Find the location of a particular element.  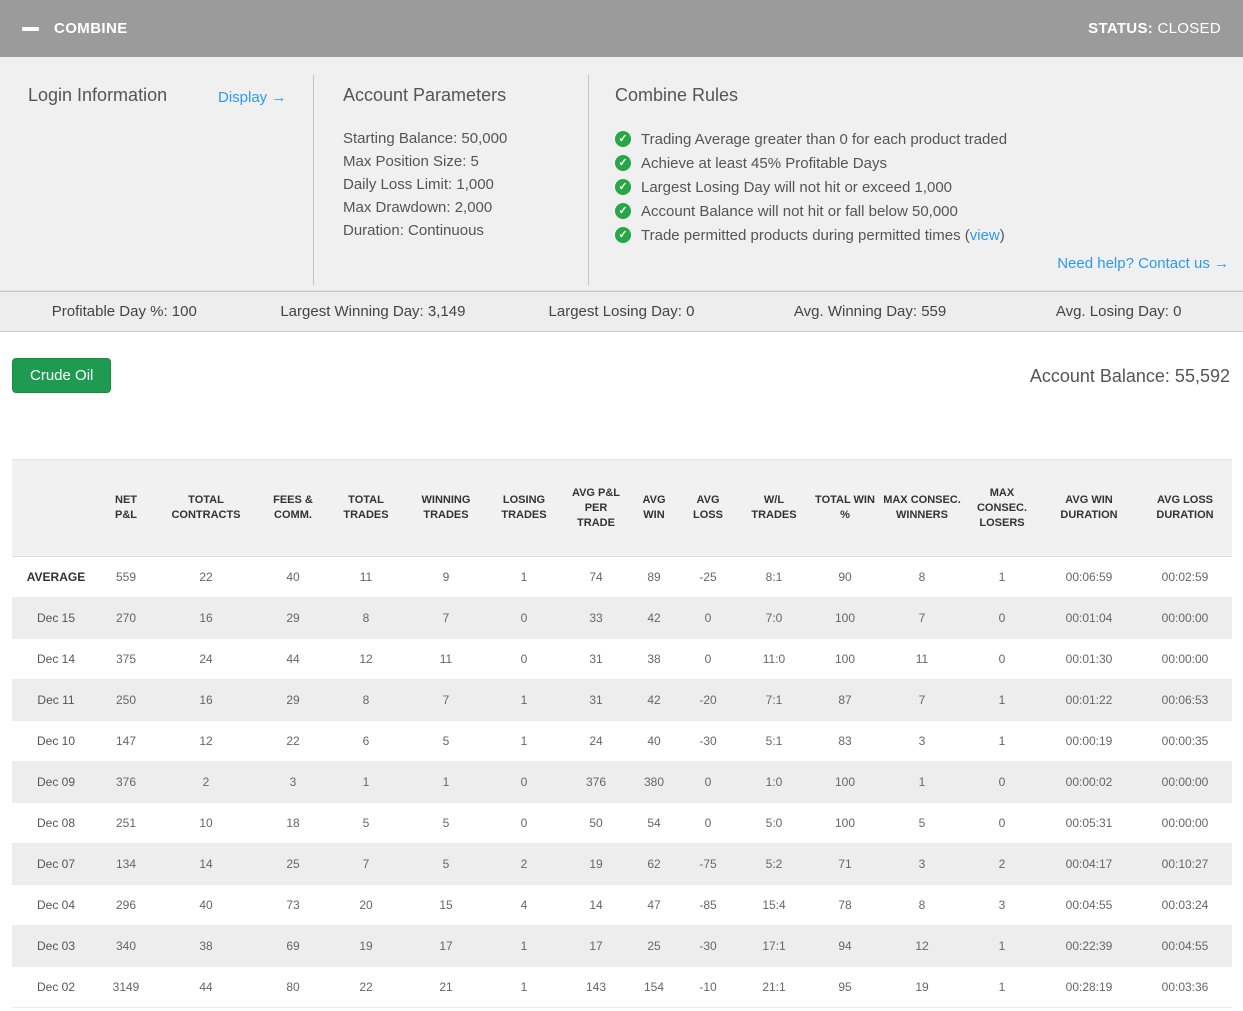

table-cell: 87 is located at coordinates (845, 700).